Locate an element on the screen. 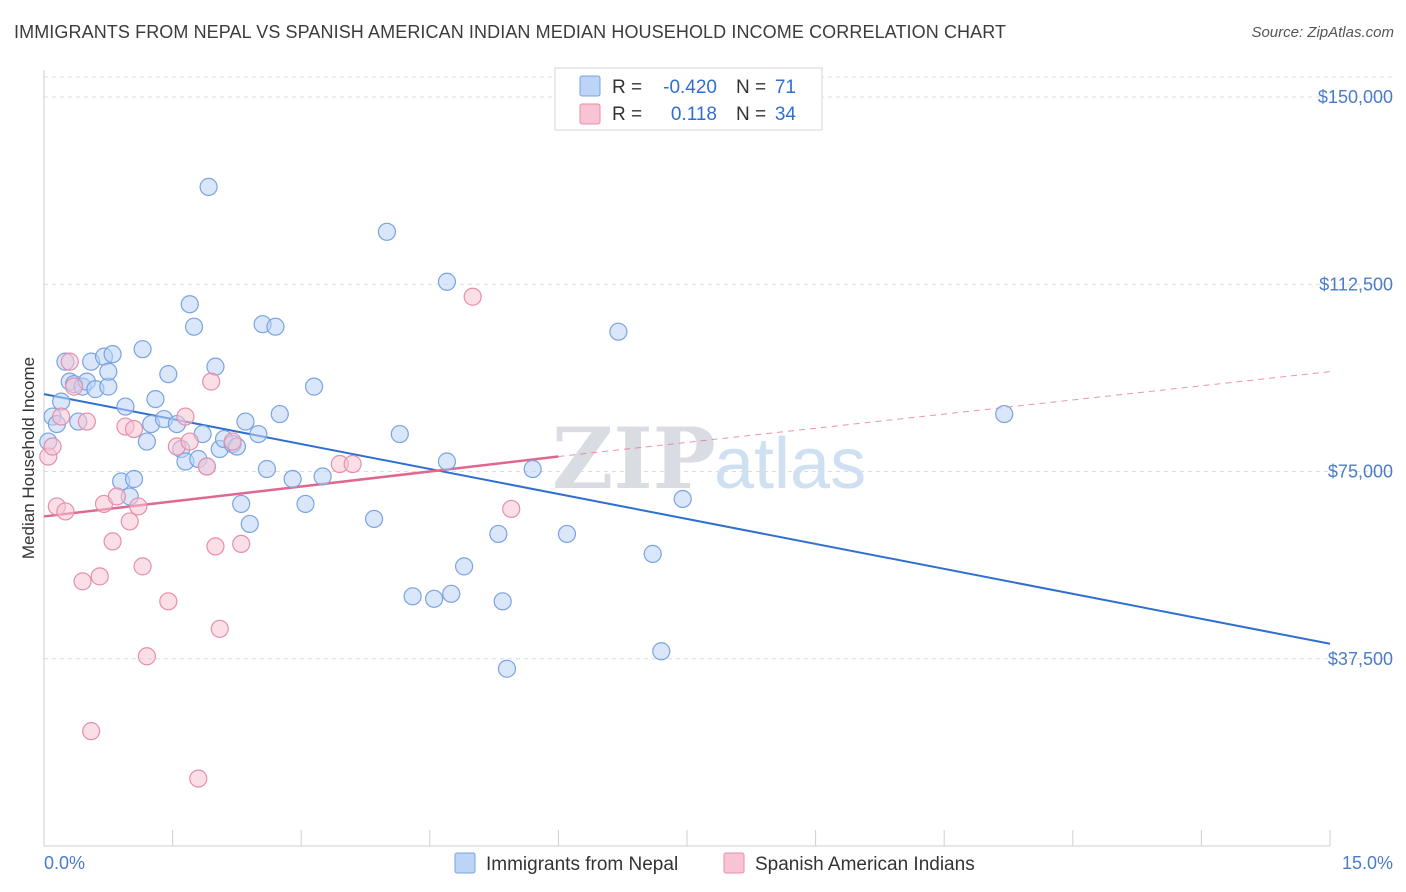 This screenshot has width=1406, height=892. y-tick-label-3: $150,000 is located at coordinates (1355, 97).